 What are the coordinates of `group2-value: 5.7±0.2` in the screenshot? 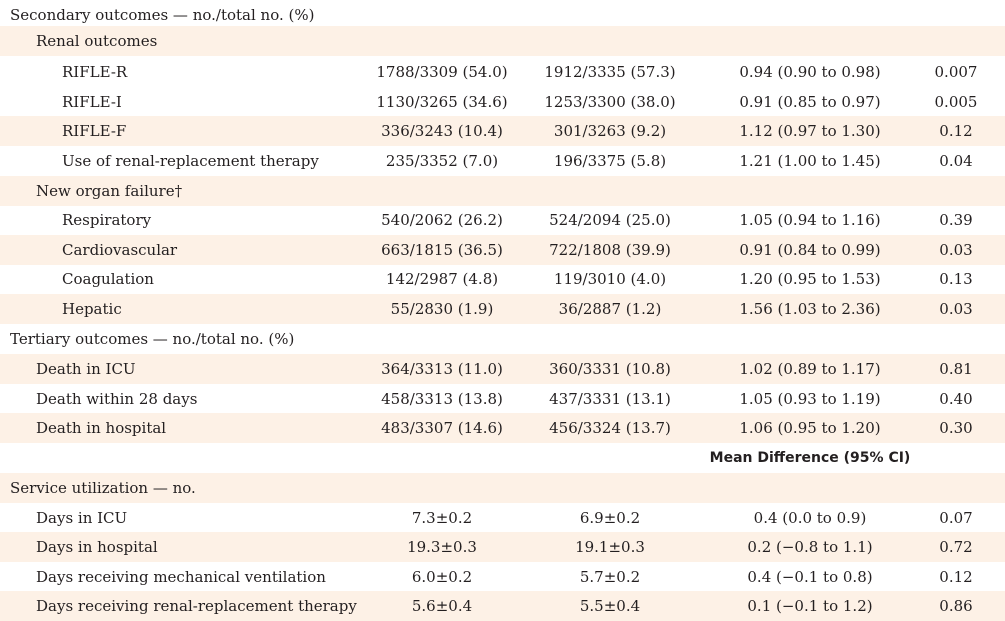 It's located at (610, 576).